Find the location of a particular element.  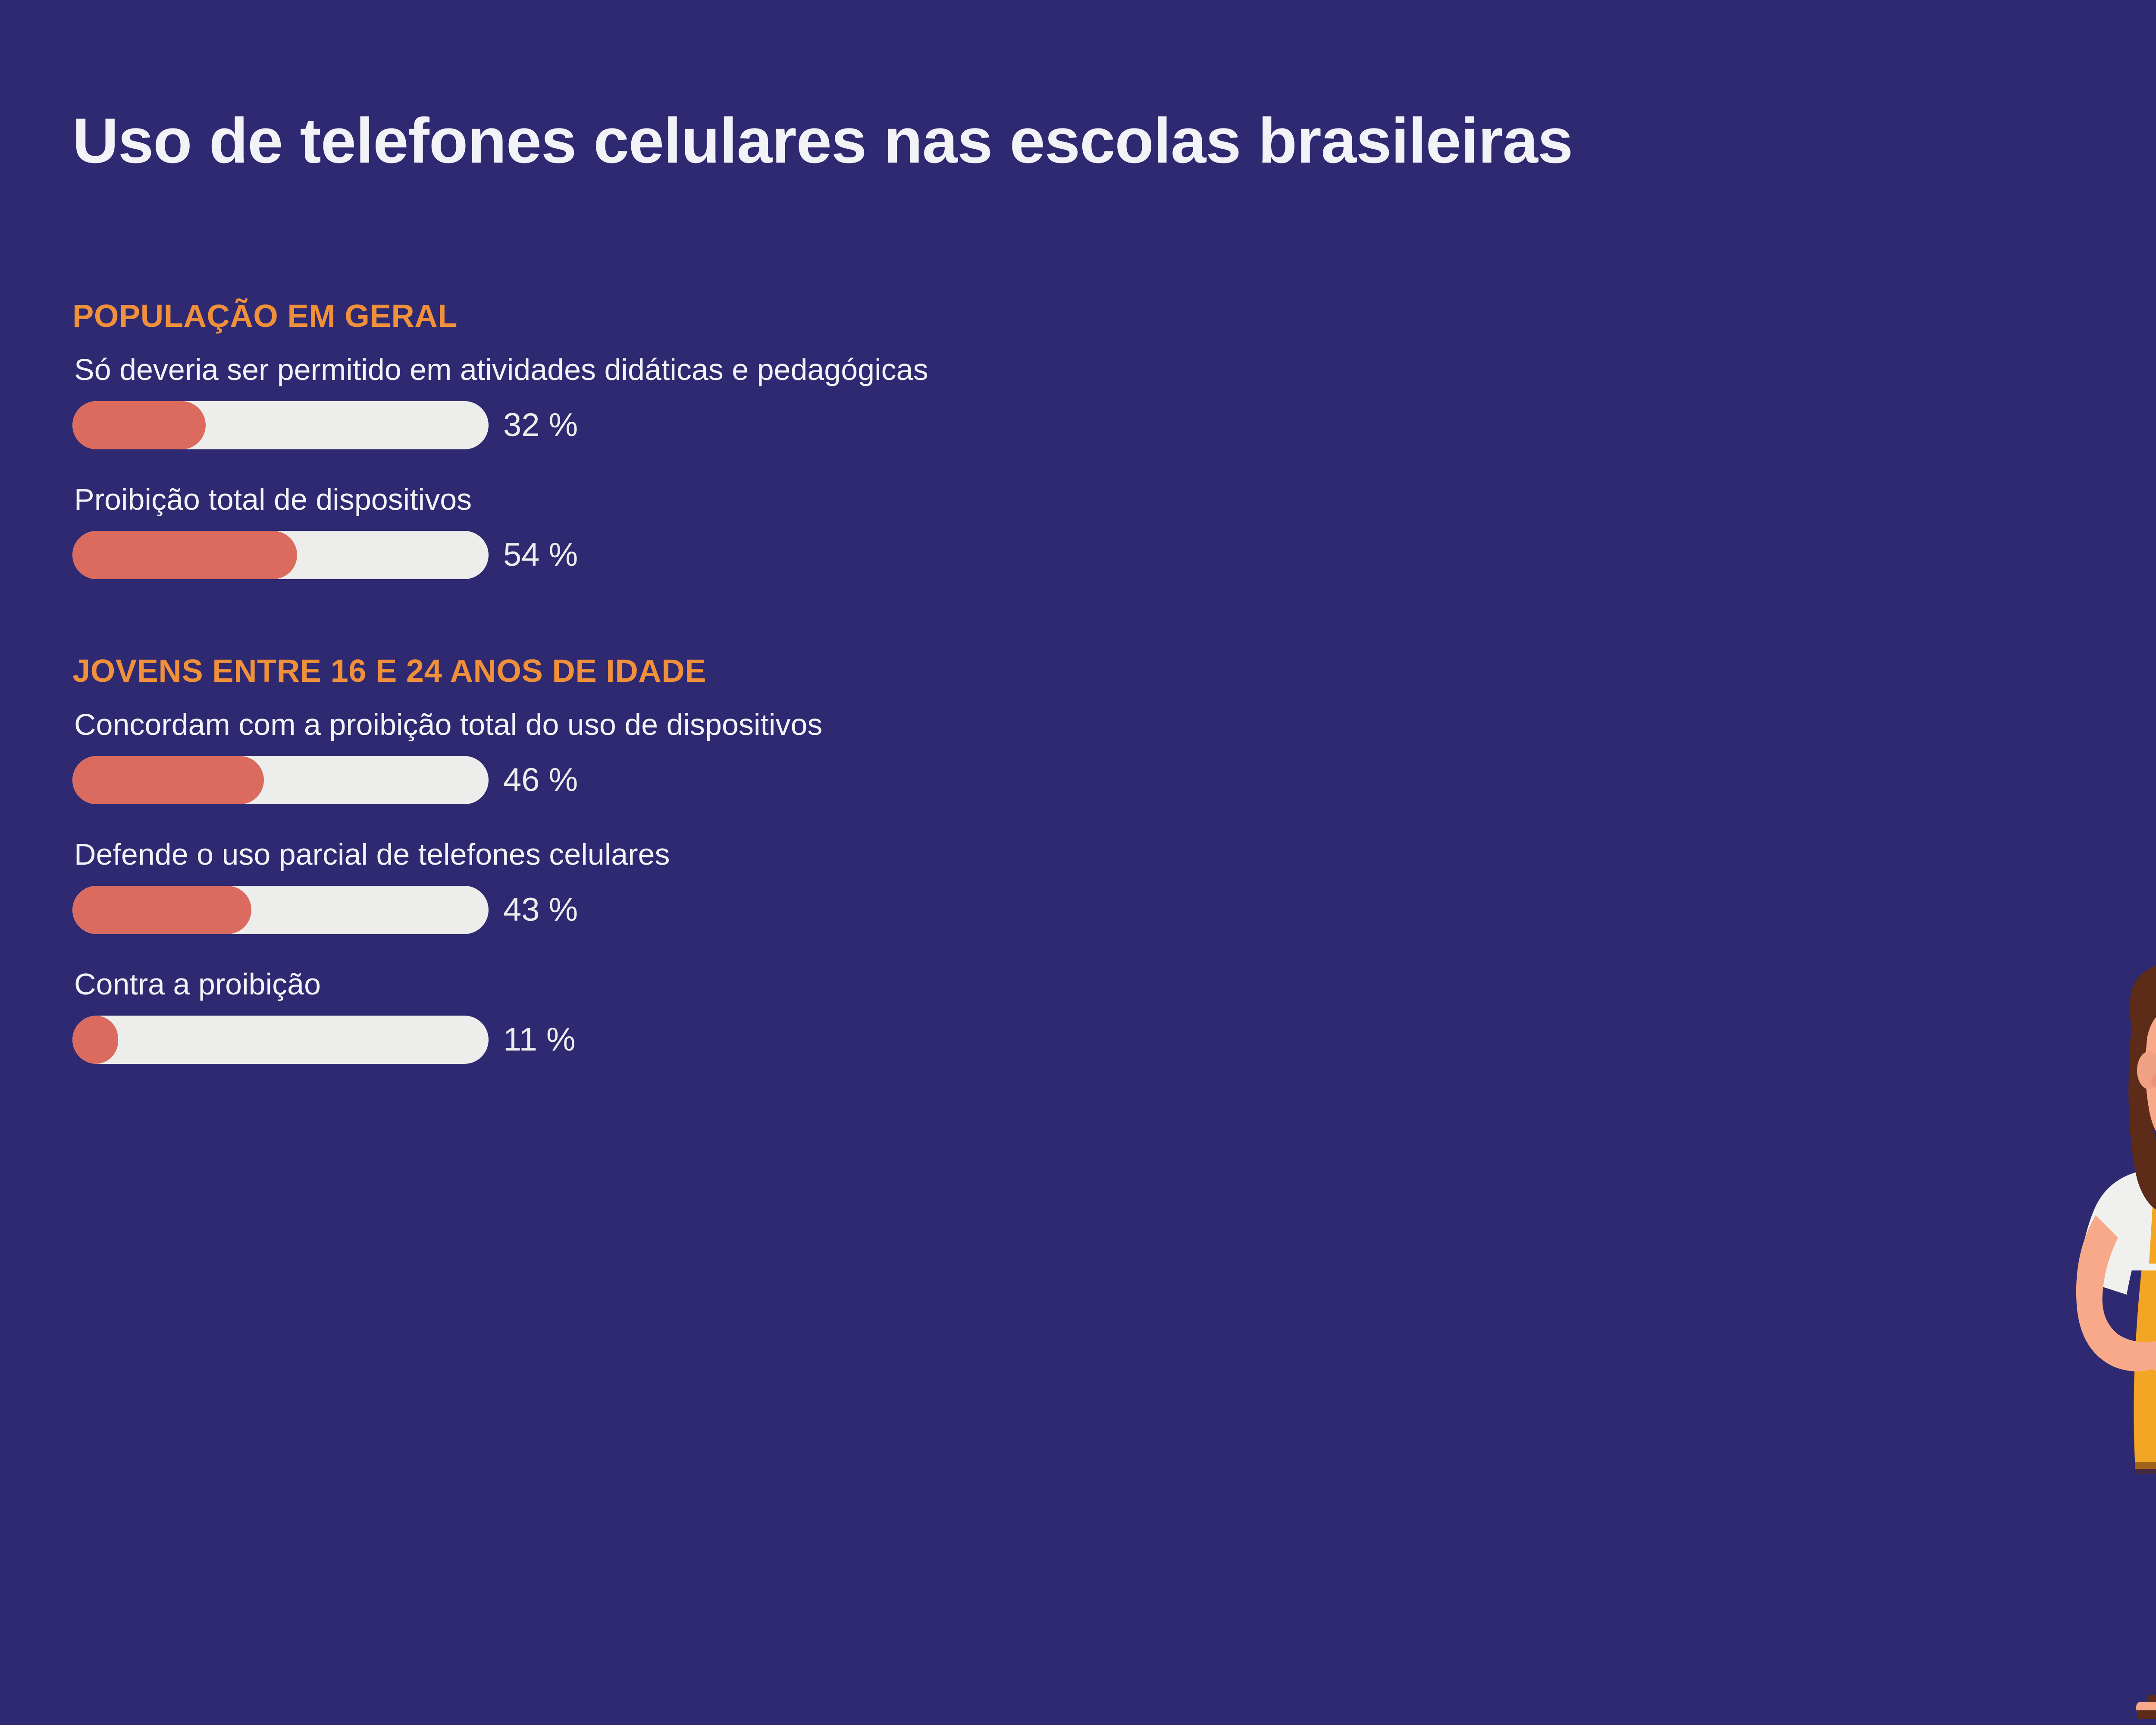

metric-row: Contra a proibição 11 % is located at coordinates (977, 1016).